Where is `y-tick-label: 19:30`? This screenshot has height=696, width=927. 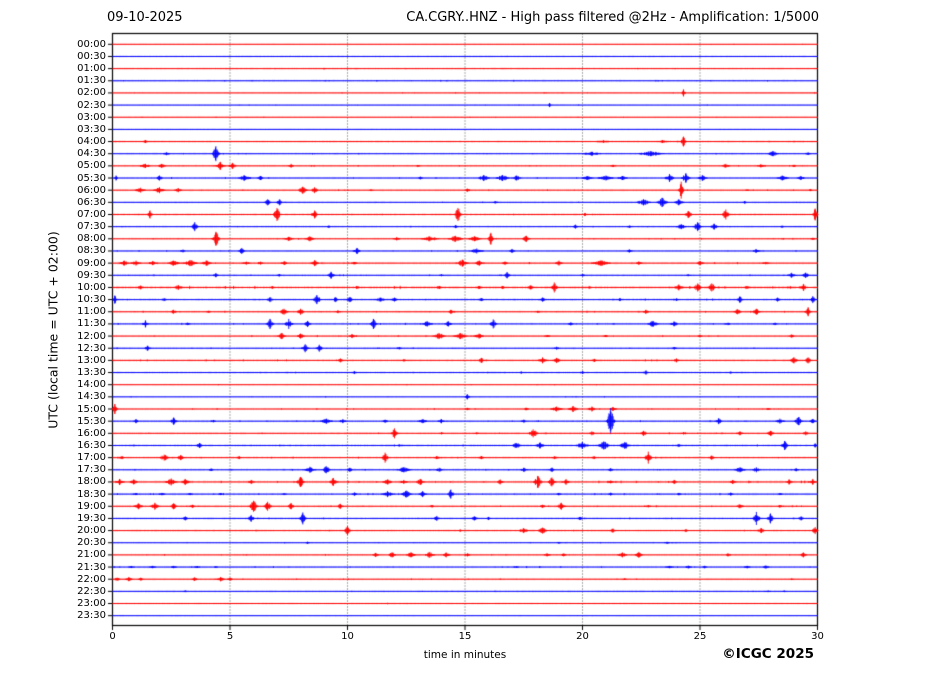 y-tick-label: 19:30 is located at coordinates (91, 518).